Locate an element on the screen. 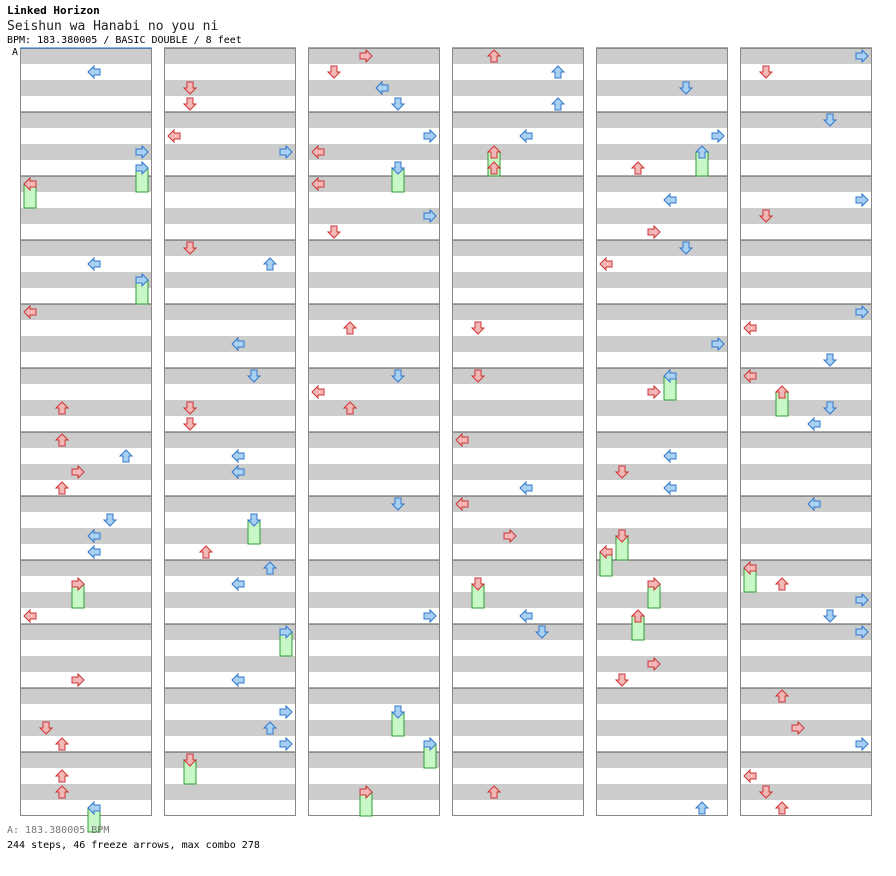 The image size is (896, 876). bpm-marker: A is located at coordinates (15, 52).